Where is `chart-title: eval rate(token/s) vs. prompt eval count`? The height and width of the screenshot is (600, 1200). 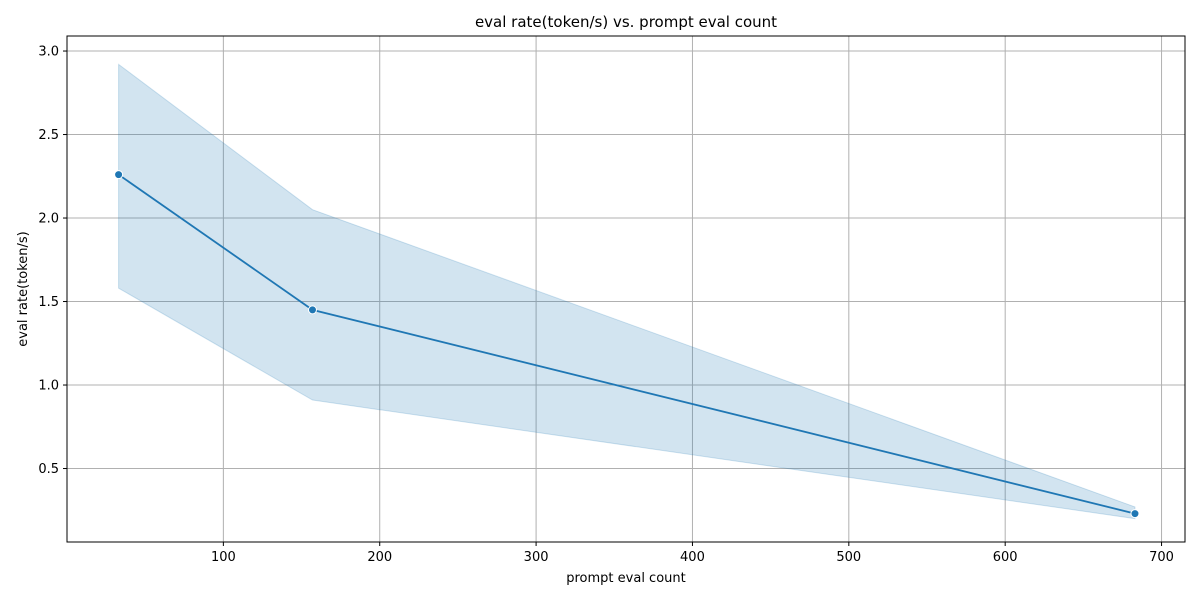 chart-title: eval rate(token/s) vs. prompt eval count is located at coordinates (626, 22).